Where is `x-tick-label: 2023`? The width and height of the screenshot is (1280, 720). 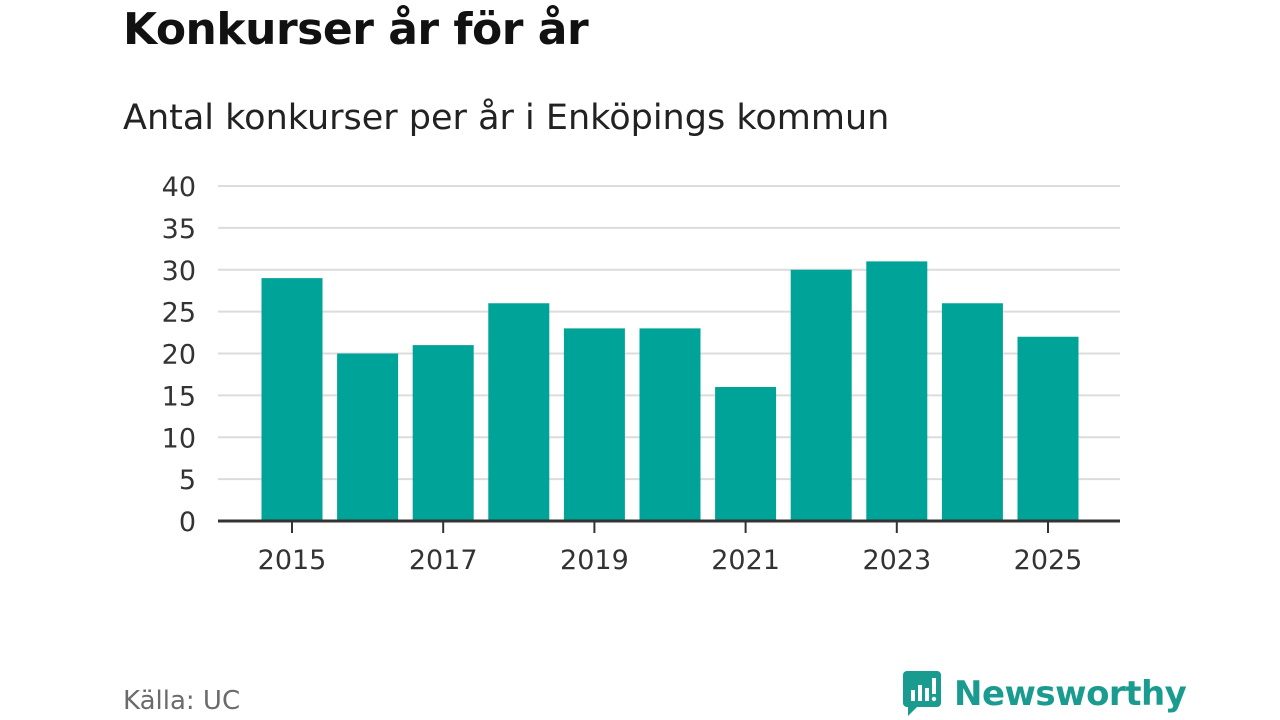 x-tick-label: 2023 is located at coordinates (896, 560).